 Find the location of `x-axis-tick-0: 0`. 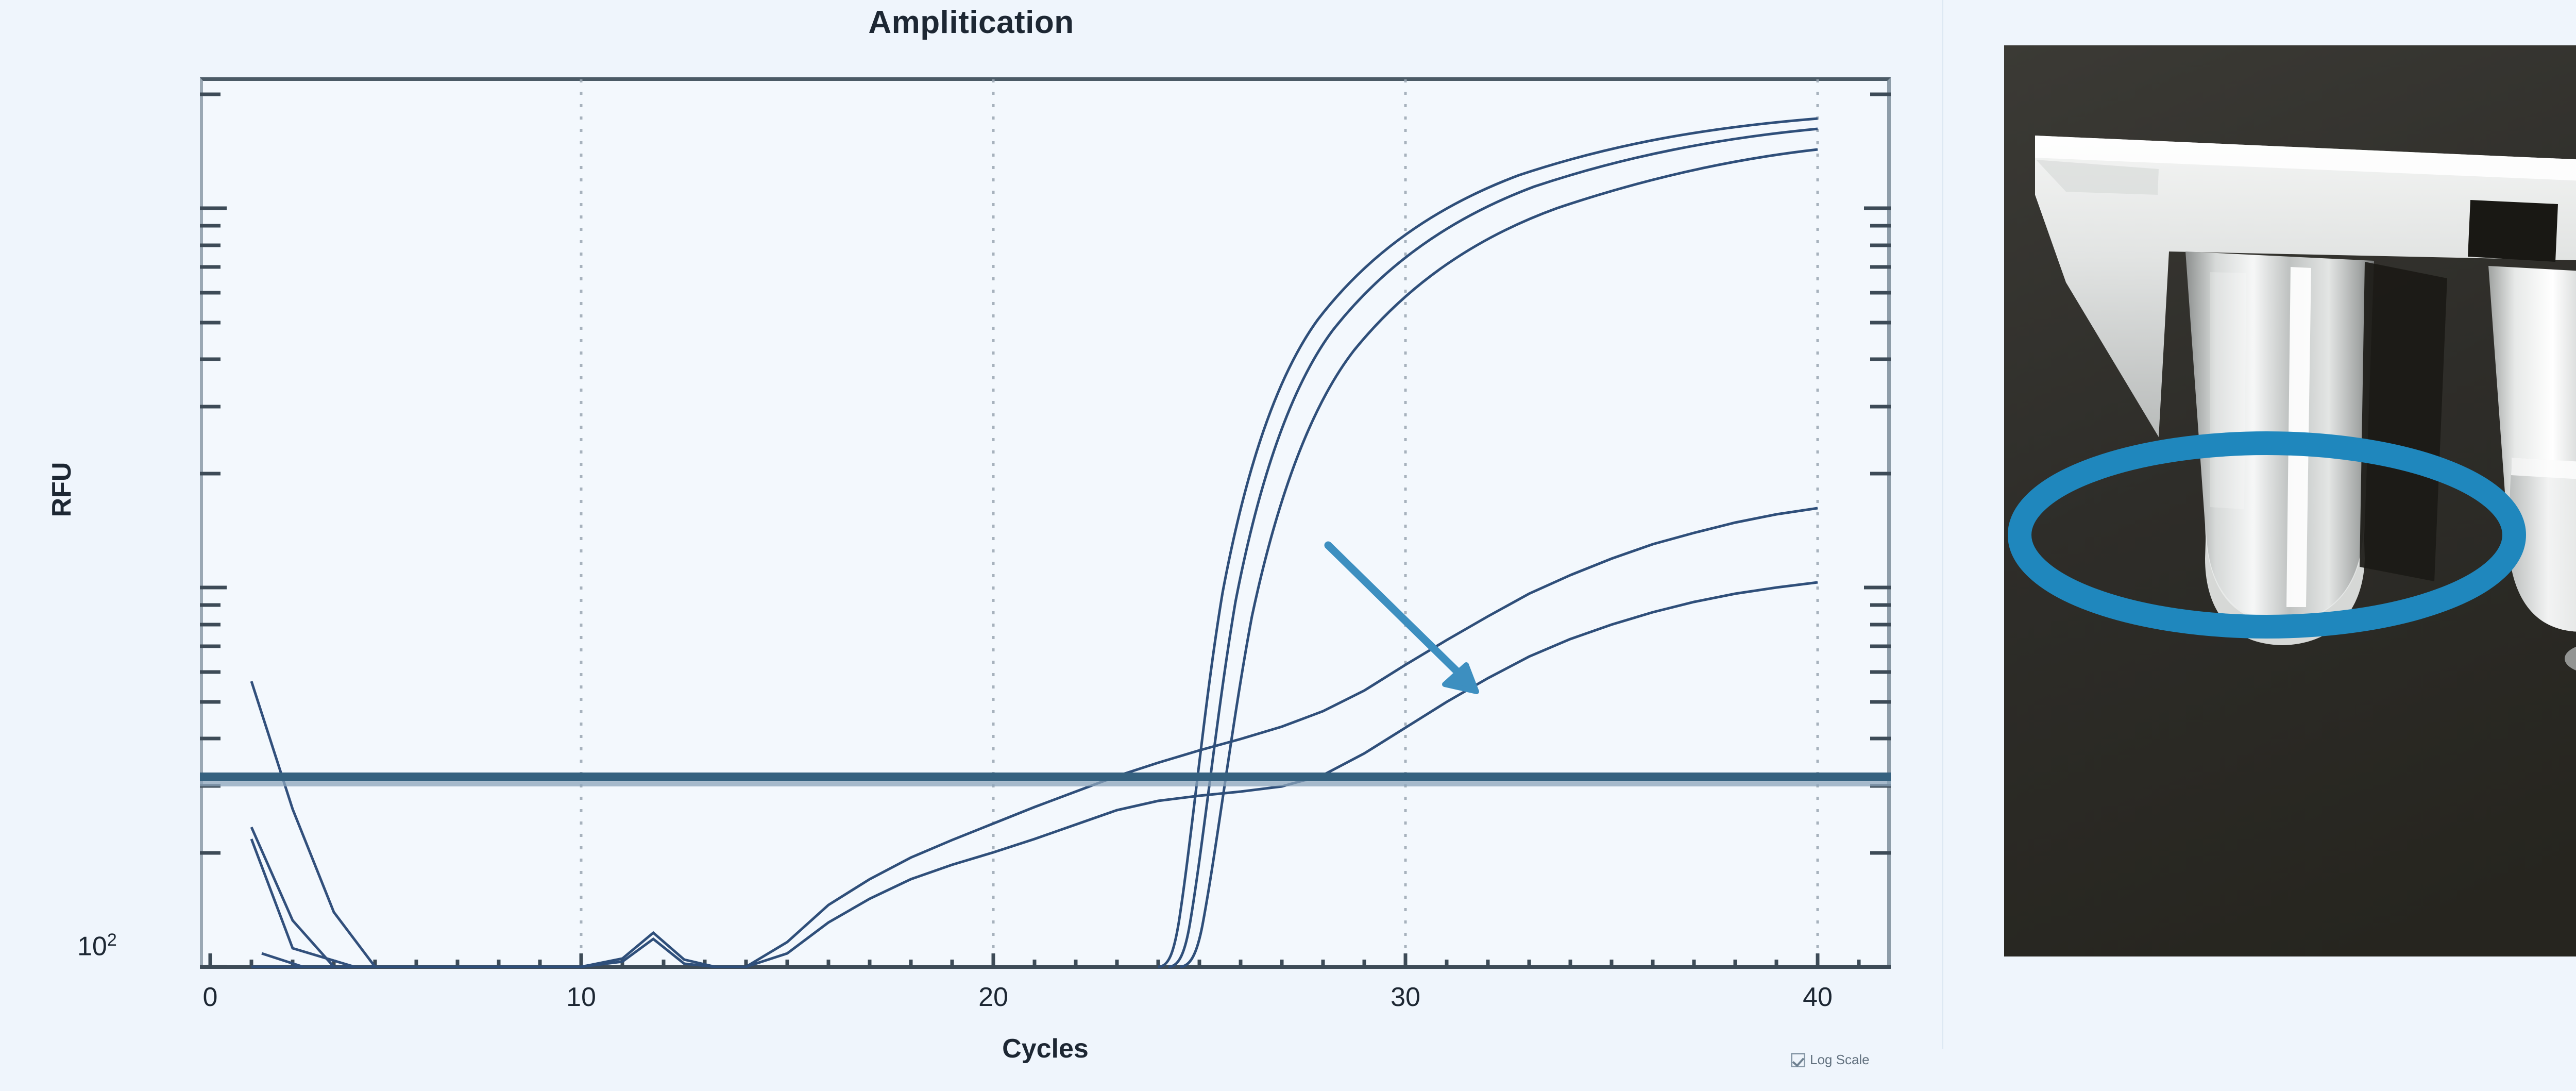

x-axis-tick-0: 0 is located at coordinates (210, 997).